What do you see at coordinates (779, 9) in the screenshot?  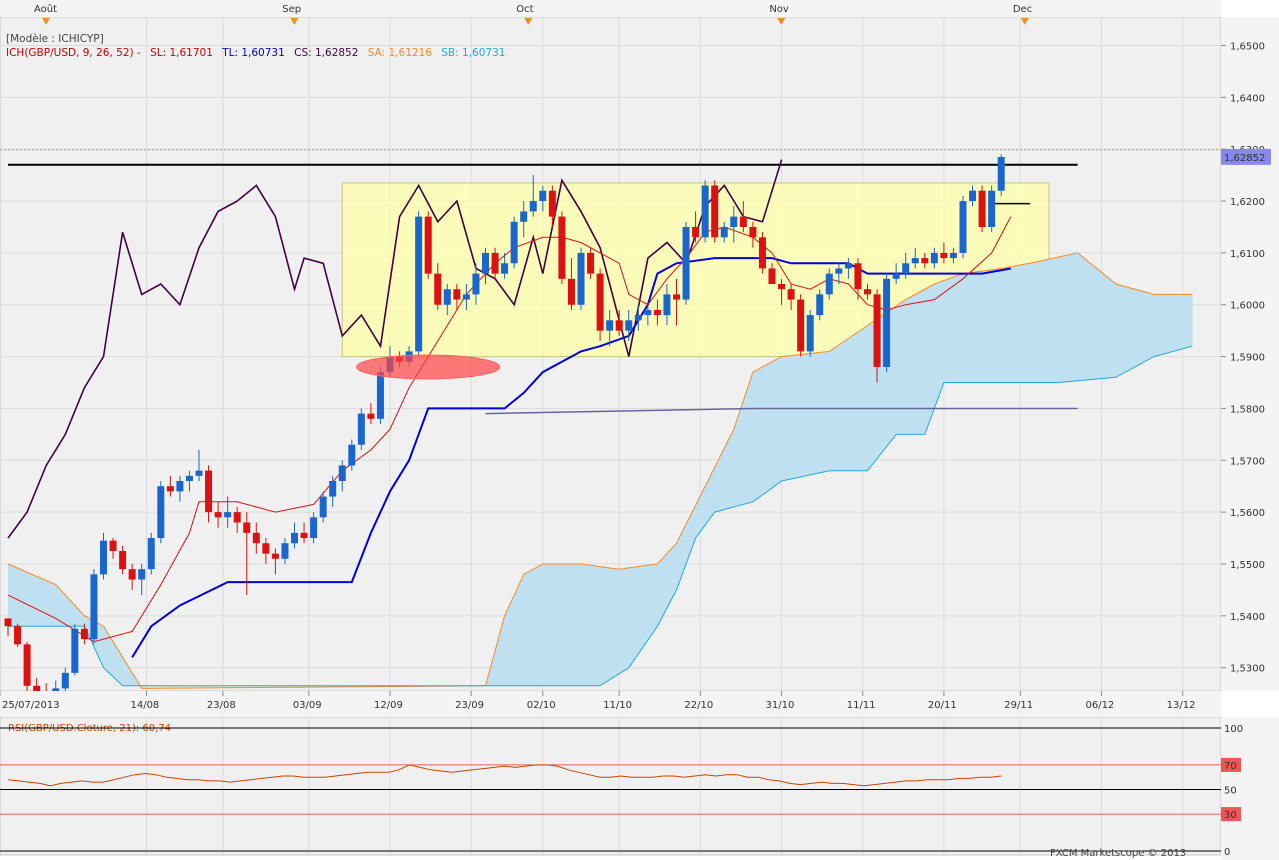 I see `month-label: Nov` at bounding box center [779, 9].